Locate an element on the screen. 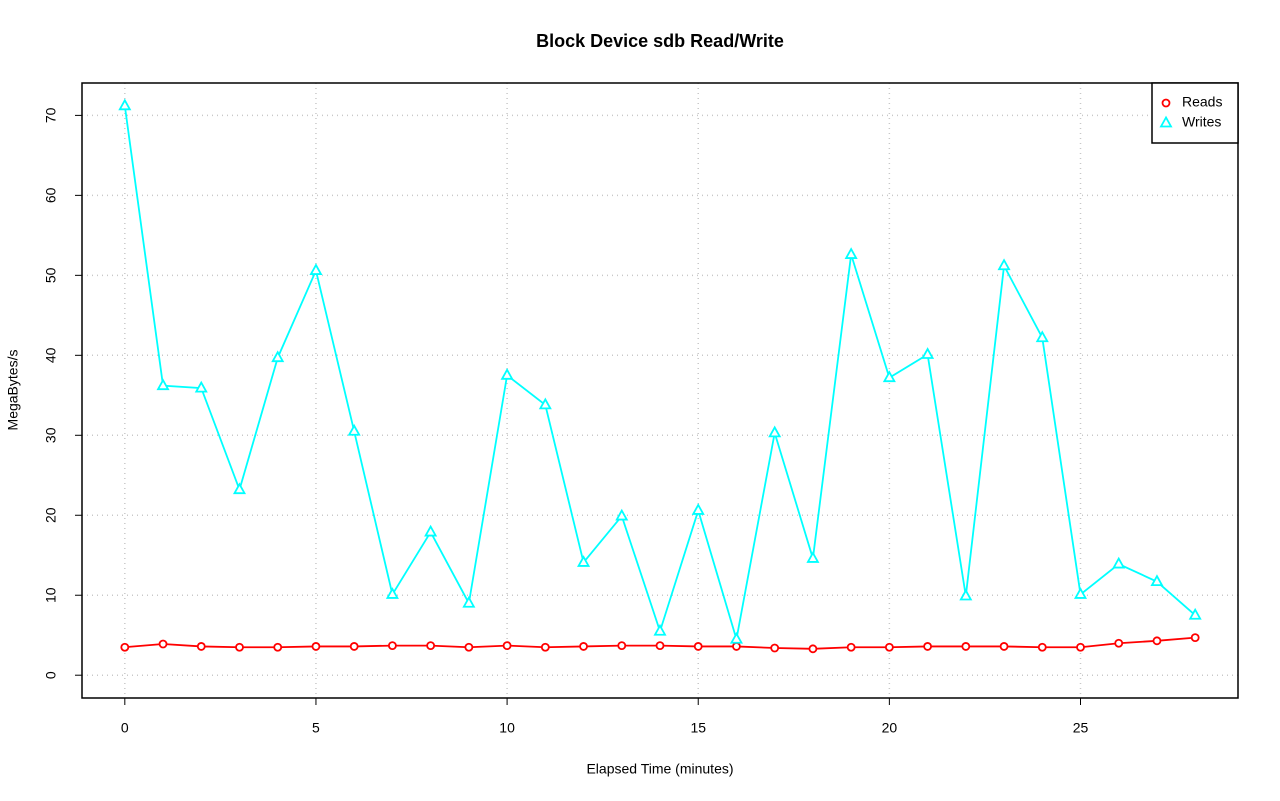  x-tick-label: 20 is located at coordinates (890, 728).